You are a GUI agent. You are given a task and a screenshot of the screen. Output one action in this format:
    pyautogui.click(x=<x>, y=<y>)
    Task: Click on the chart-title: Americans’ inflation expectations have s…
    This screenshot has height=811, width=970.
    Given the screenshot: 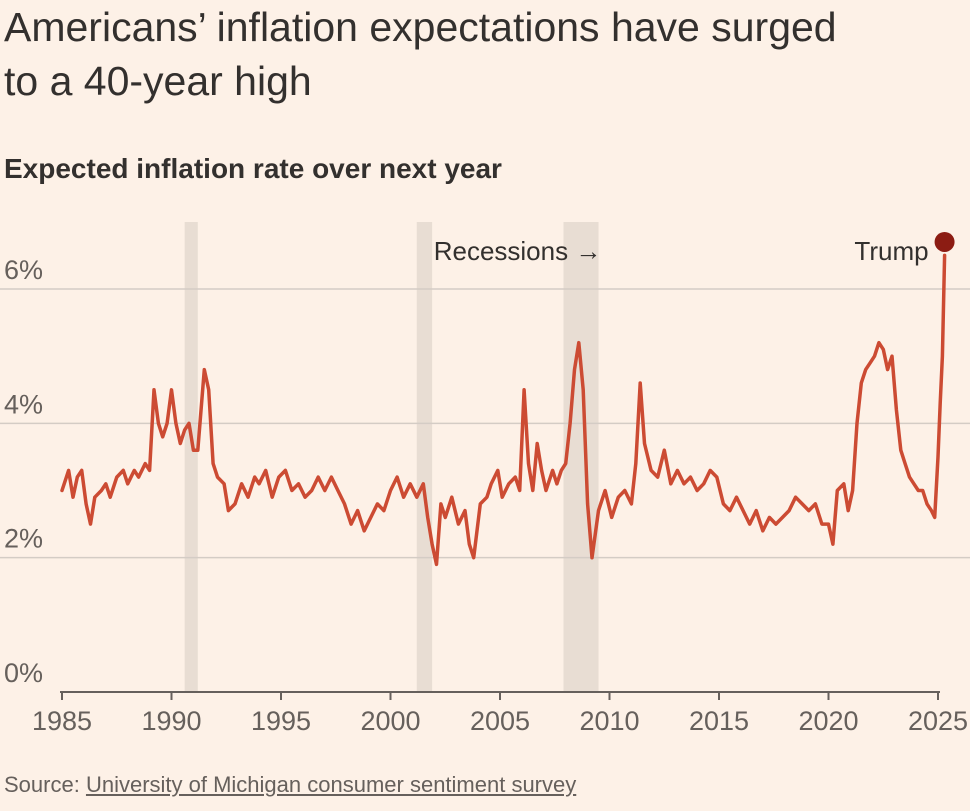 What is the action you would take?
    pyautogui.click(x=487, y=54)
    